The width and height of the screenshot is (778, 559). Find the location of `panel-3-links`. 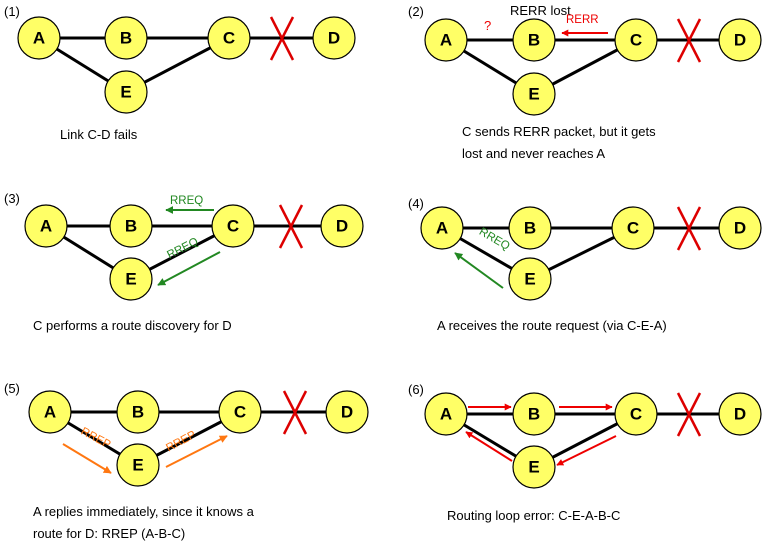

panel-3-links is located at coordinates (193, 252).